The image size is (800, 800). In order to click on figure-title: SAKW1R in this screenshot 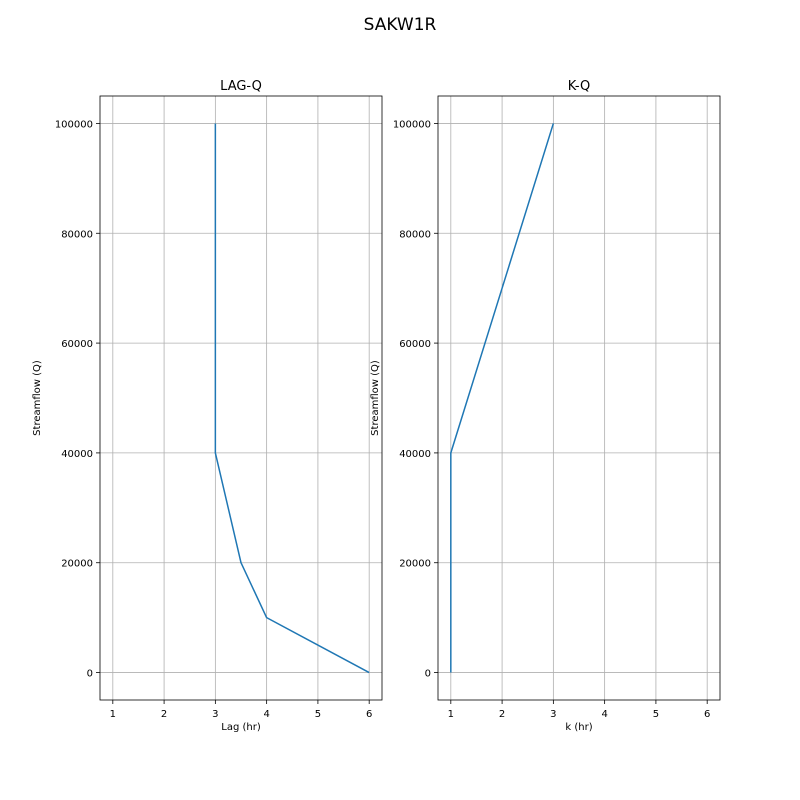, I will do `click(400, 25)`.